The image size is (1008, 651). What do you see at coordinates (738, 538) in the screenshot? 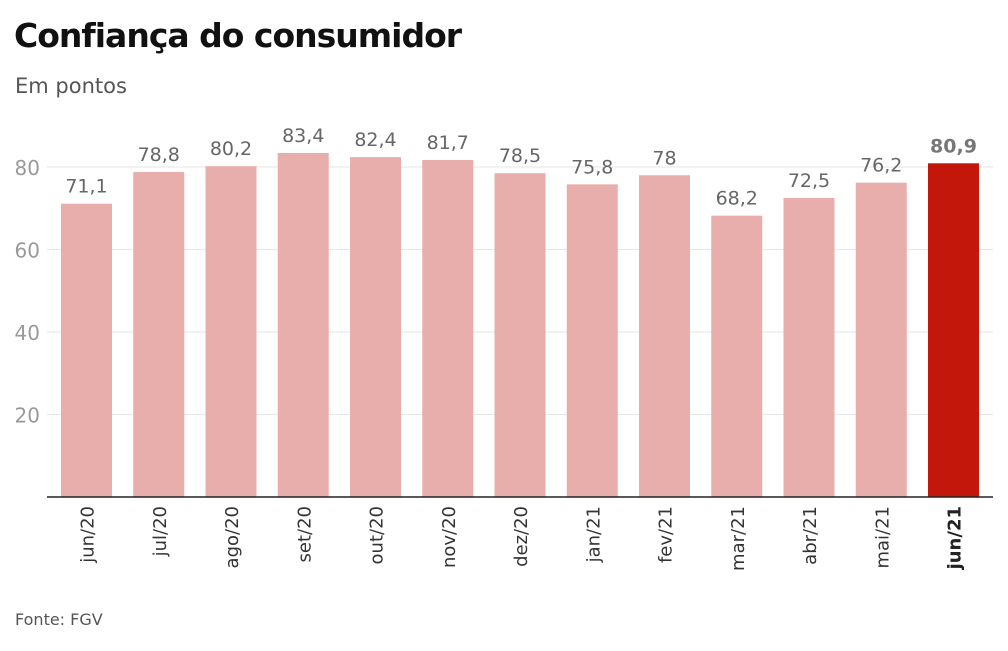
I see `x-tick-label: mar/21` at bounding box center [738, 538].